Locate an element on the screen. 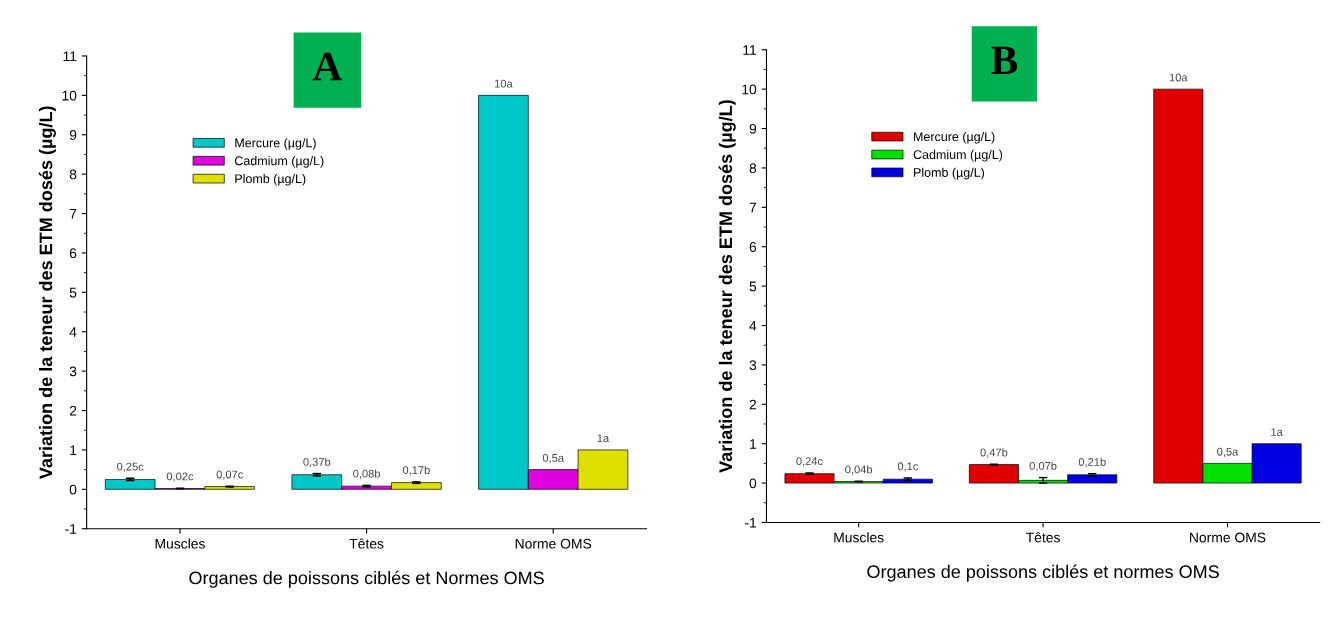  data-label: 0,25c is located at coordinates (130, 467).